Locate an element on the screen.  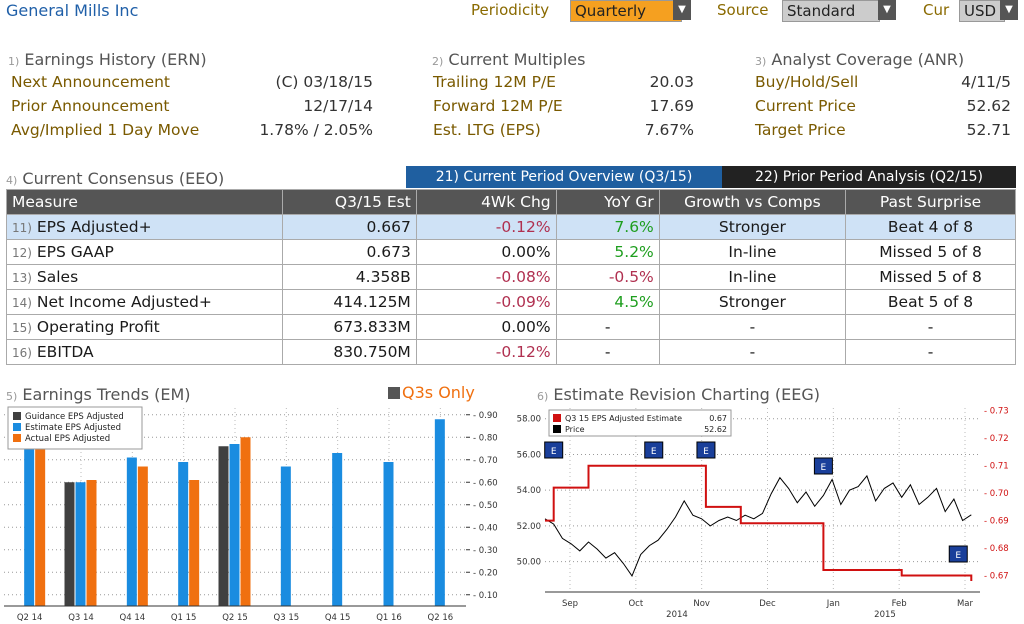
tab-prior-period-analysis: 22) Prior Period Analysis (Q2/15) is located at coordinates (869, 177).